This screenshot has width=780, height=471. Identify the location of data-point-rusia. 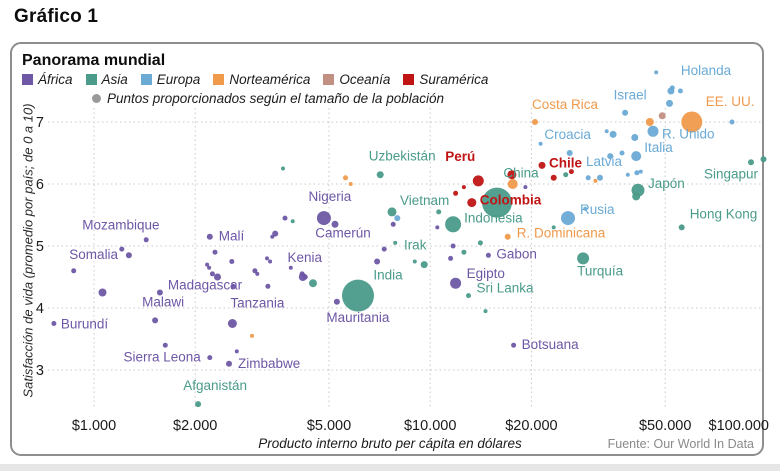
(568, 218).